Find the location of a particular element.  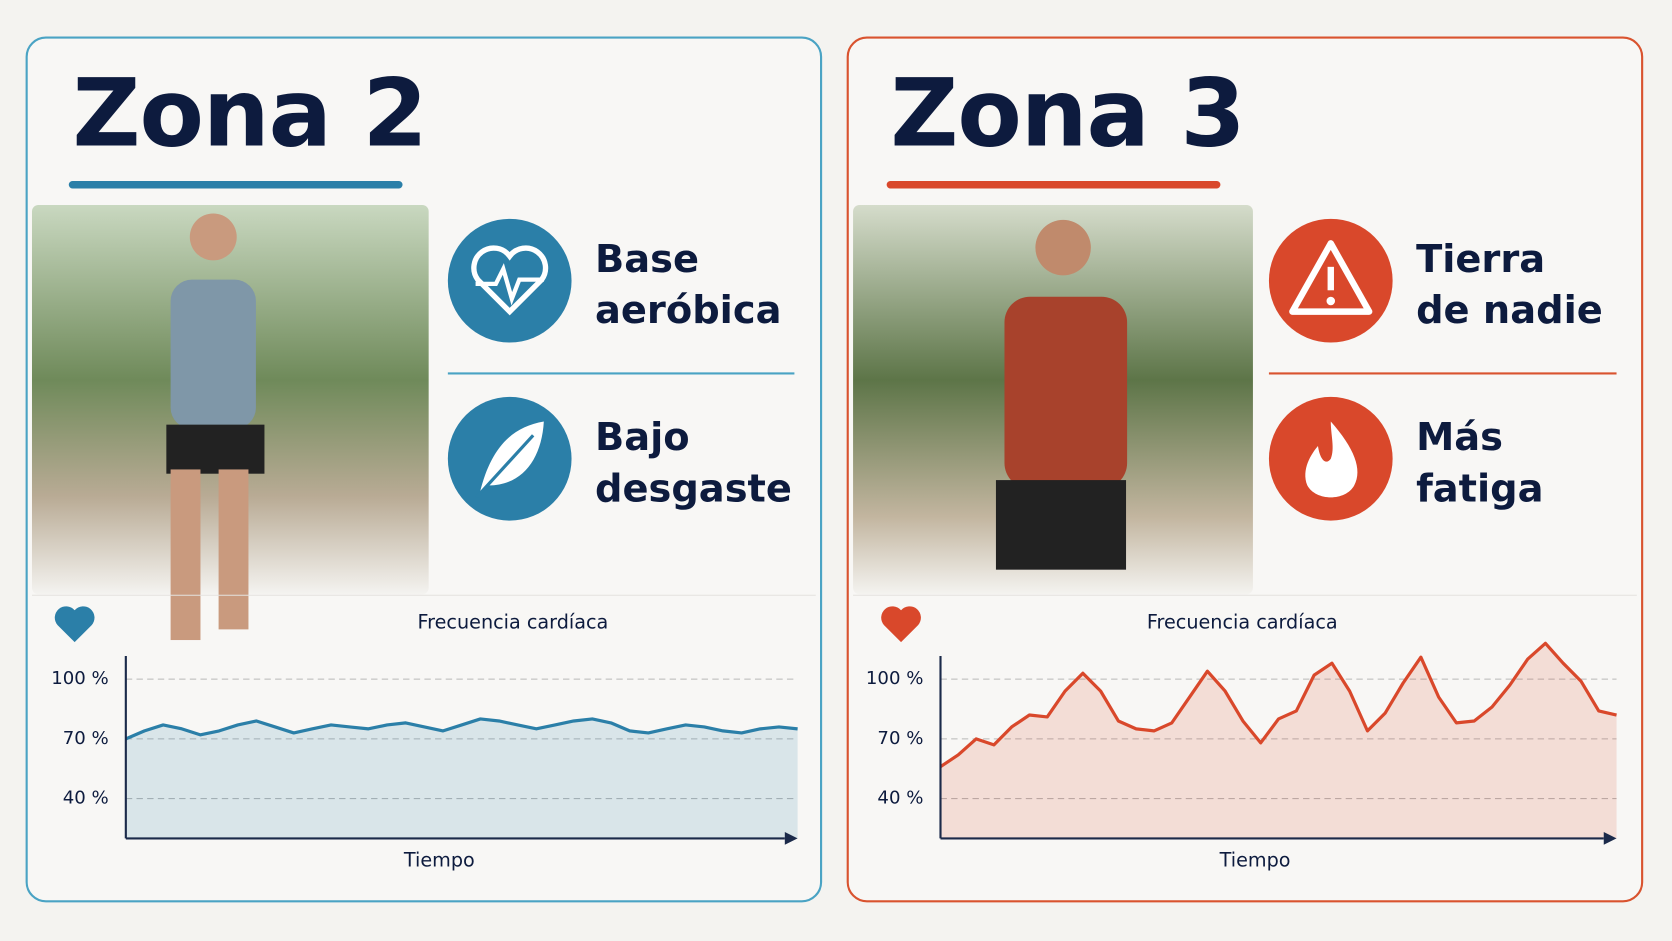

feature-label: fatiga is located at coordinates (1479, 488).